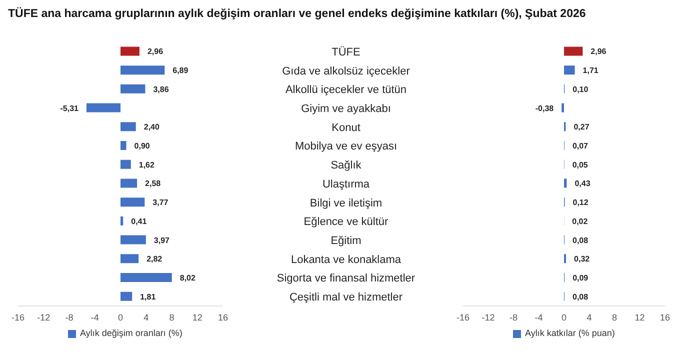 Image resolution: width=687 pixels, height=363 pixels. What do you see at coordinates (180, 71) in the screenshot?
I see `data-label: 6,89` at bounding box center [180, 71].